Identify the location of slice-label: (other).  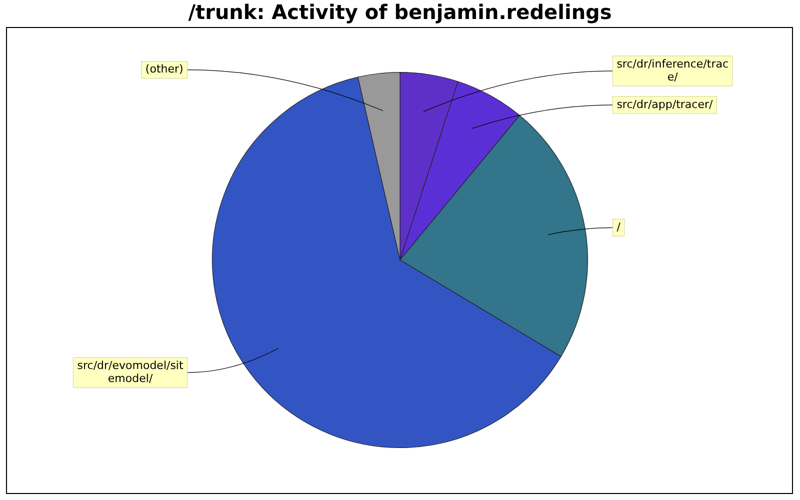
(164, 69).